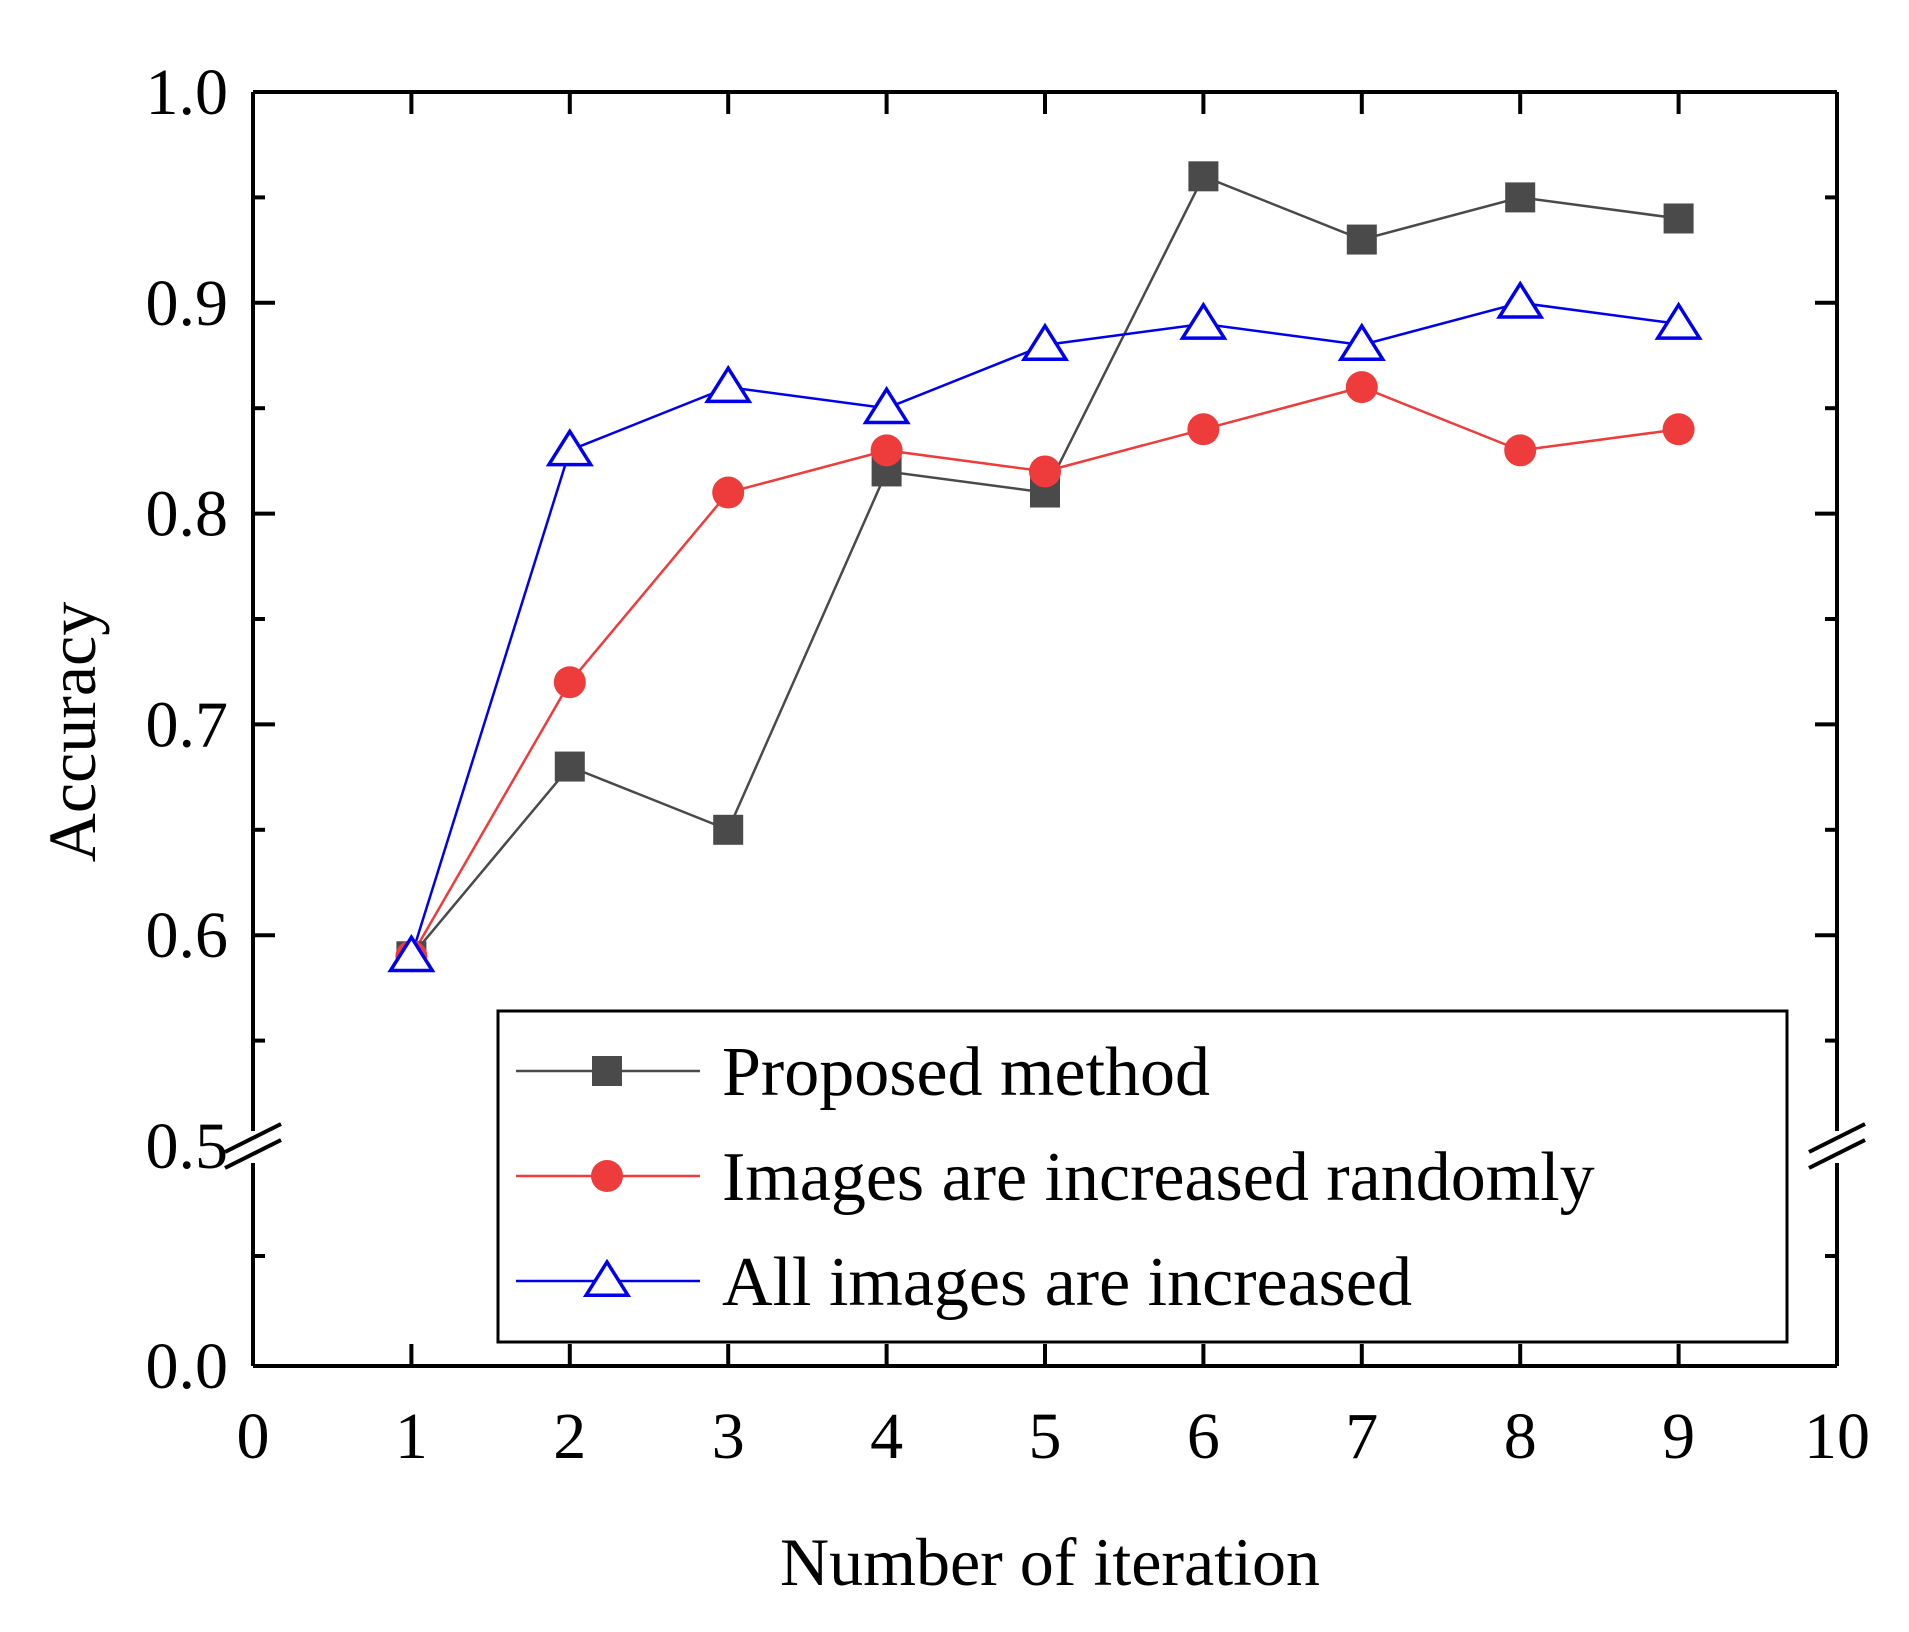  Describe the element at coordinates (1067, 1282) in the screenshot. I see `legend-label: All images are increased` at that location.